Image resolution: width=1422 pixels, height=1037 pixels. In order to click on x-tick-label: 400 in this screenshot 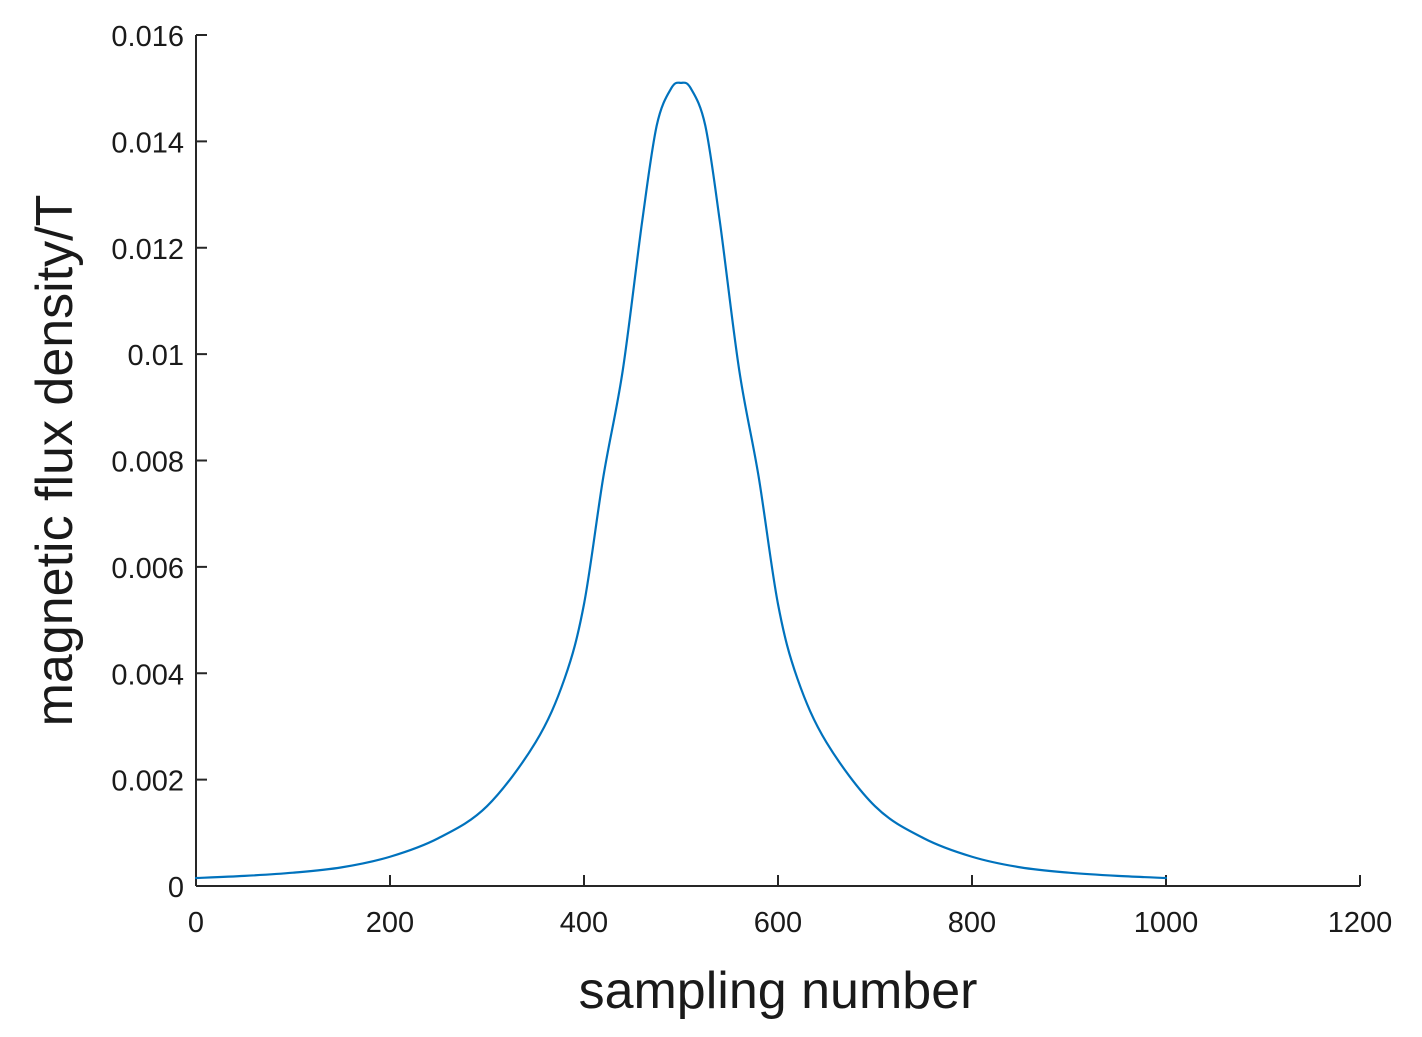, I will do `click(584, 923)`.